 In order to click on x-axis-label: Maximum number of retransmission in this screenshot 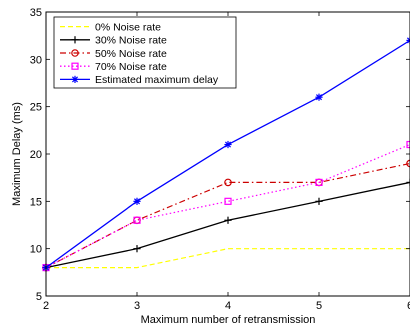, I will do `click(228, 320)`.